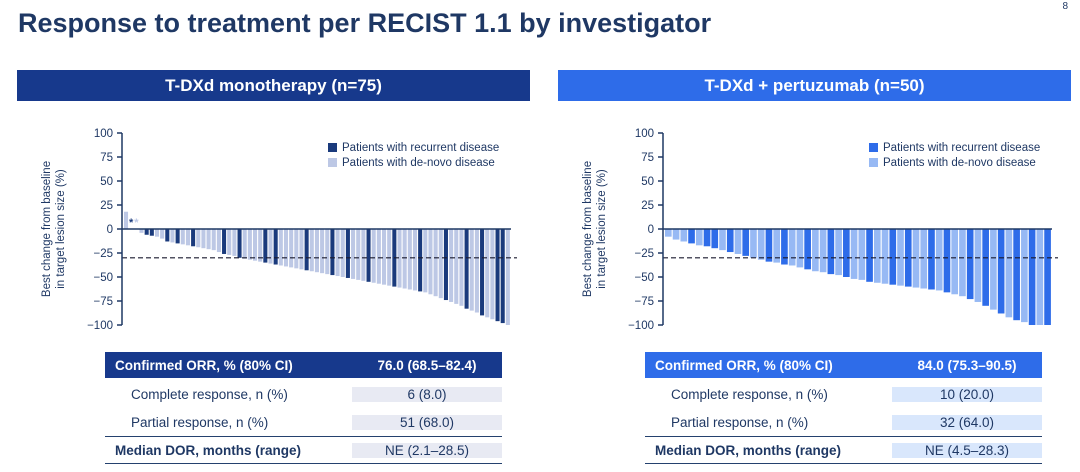  Describe the element at coordinates (967, 365) in the screenshot. I see `table-row-value: 84.0 (75.3–90.5)` at that location.